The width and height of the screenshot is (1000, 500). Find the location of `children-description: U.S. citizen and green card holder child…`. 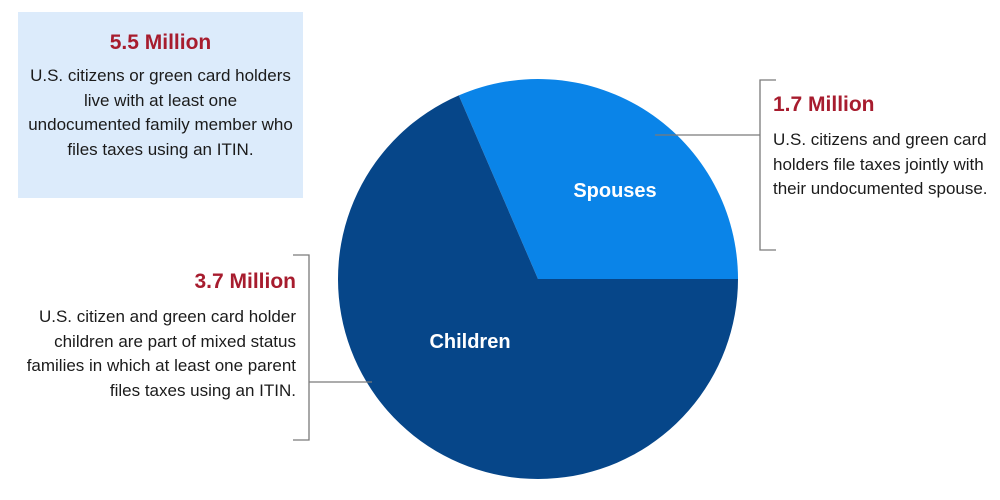

children-description: U.S. citizen and green card holder child… is located at coordinates (161, 353).